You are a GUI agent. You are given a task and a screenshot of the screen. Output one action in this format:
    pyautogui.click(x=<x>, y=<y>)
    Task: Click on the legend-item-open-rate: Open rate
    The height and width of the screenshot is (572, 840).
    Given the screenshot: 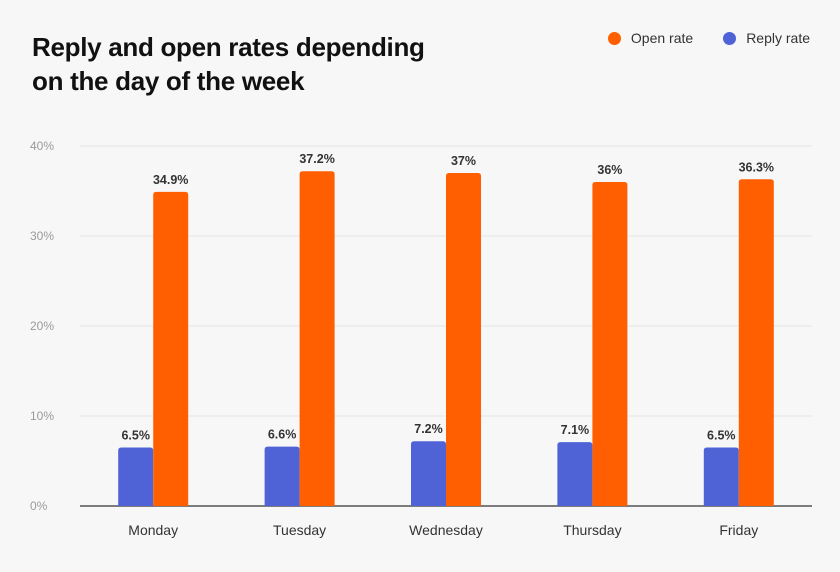 What is the action you would take?
    pyautogui.click(x=650, y=38)
    